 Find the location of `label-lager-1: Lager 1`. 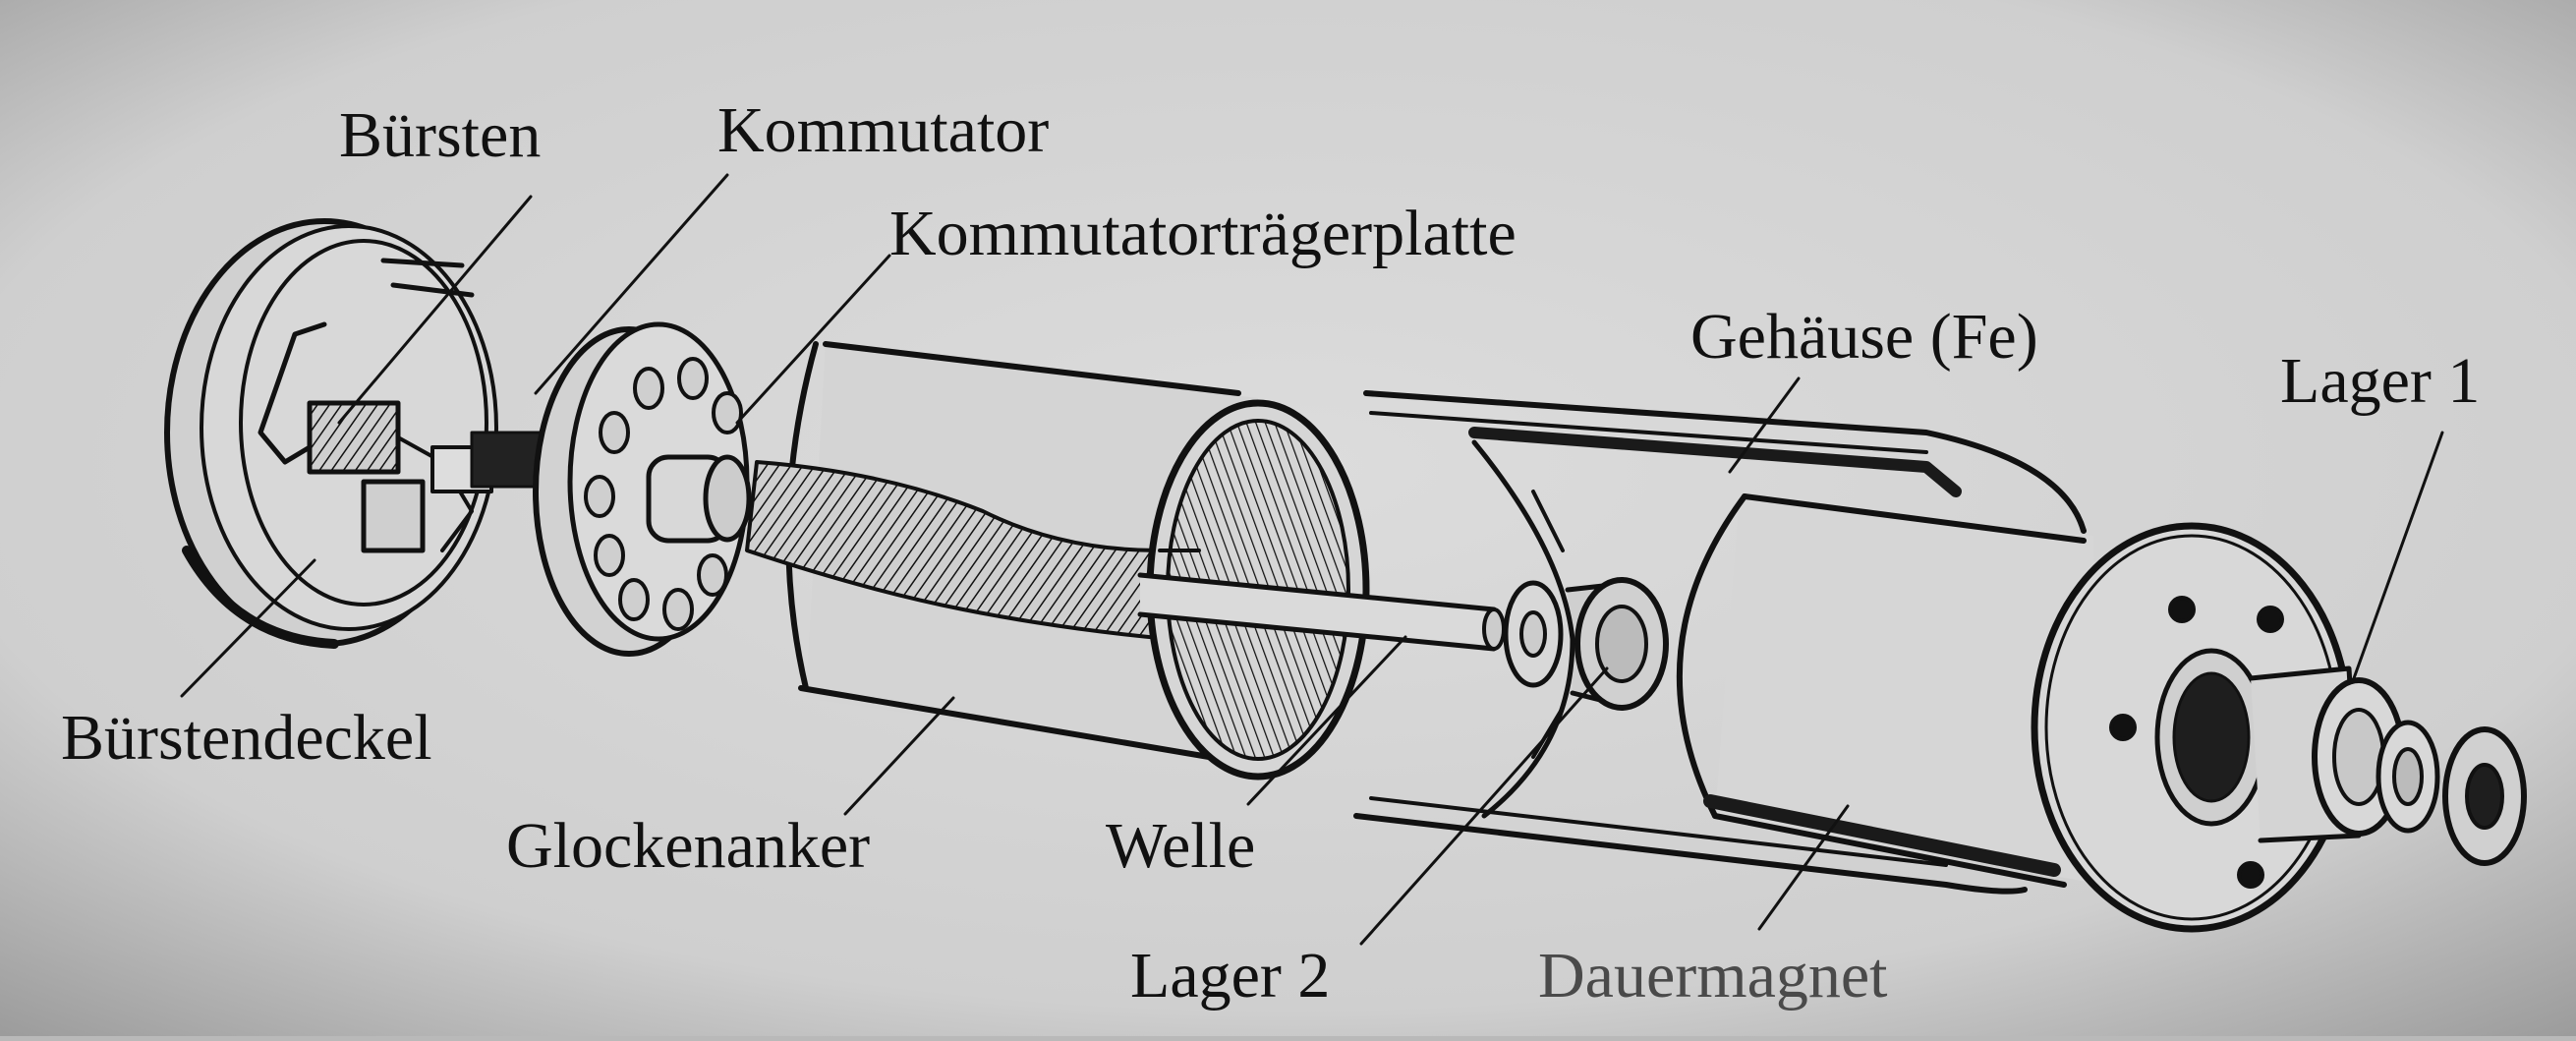

label-lager-1: Lager 1 is located at coordinates (2380, 381).